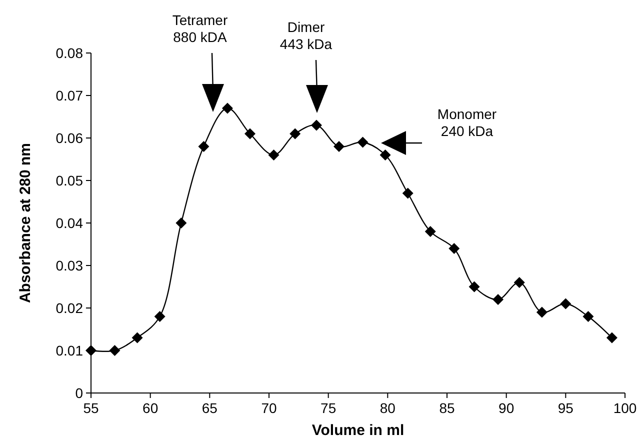 This screenshot has height=446, width=641. I want to click on y-tick-label: 0.07, so click(70, 95).